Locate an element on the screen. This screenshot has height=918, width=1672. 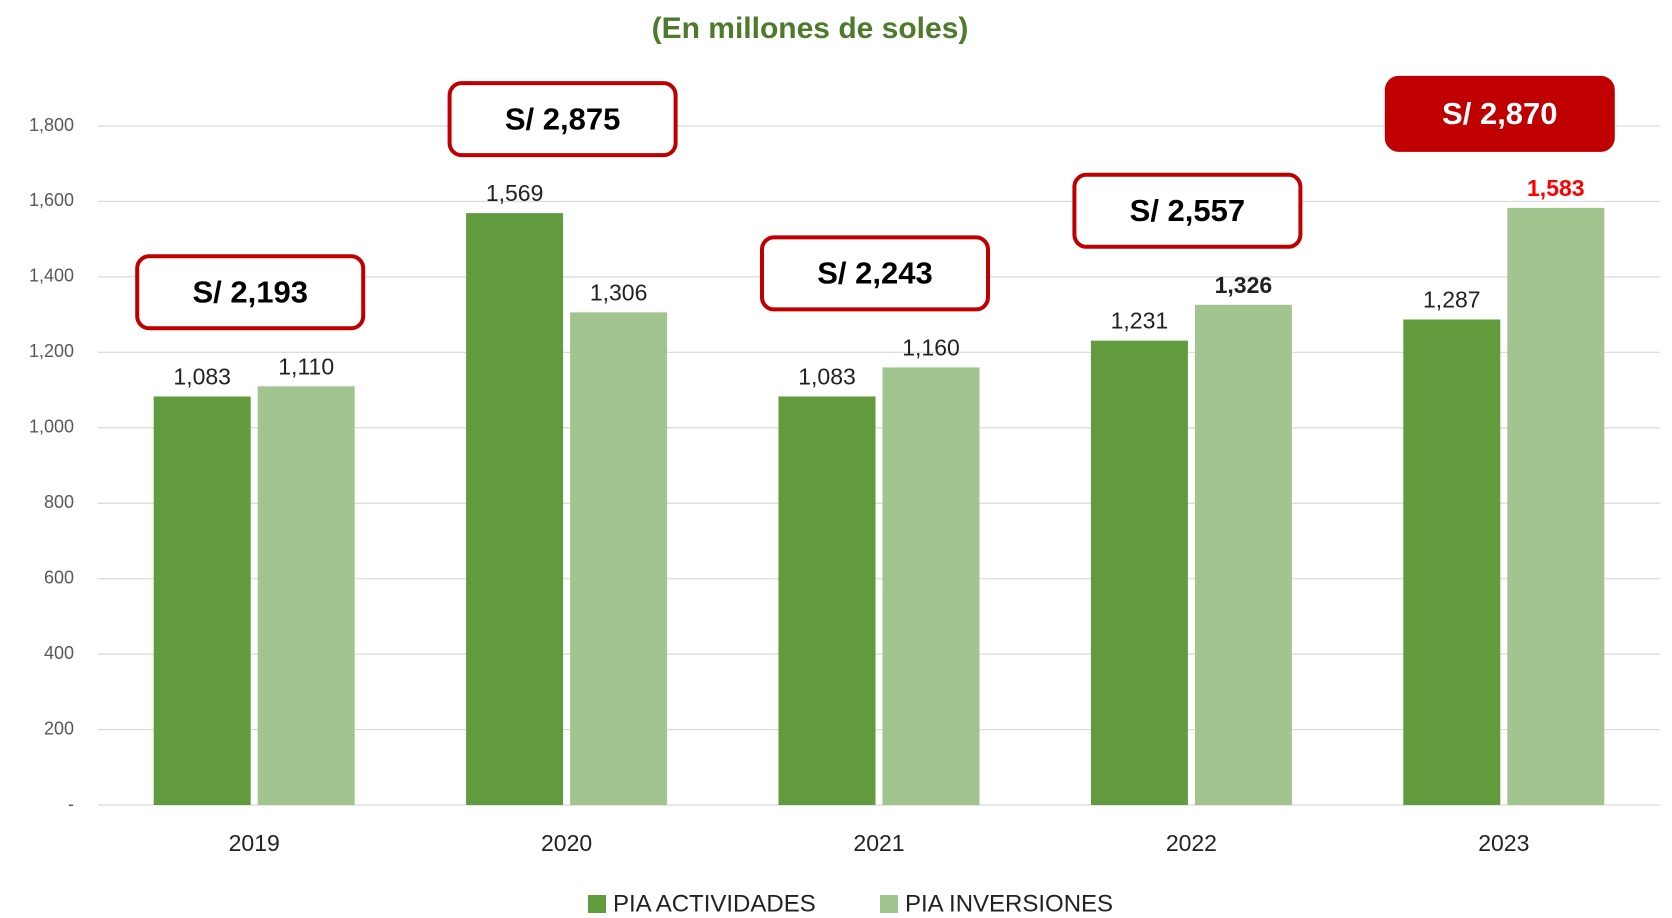
x-tick-label: 2019 is located at coordinates (254, 843).